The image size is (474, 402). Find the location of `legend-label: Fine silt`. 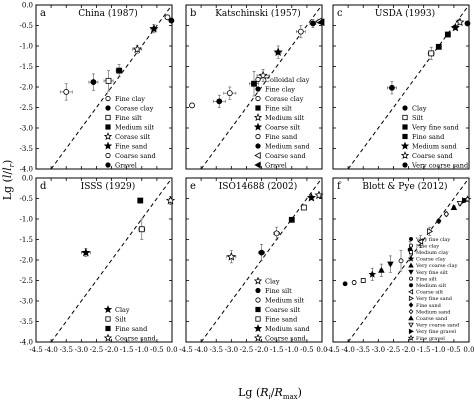

legend-label: Fine silt is located at coordinates (128, 118).